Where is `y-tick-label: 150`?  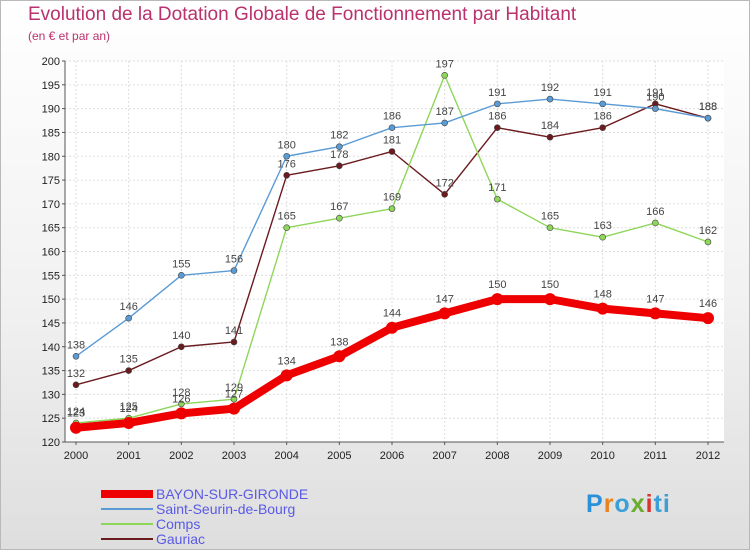 y-tick-label: 150 is located at coordinates (51, 300).